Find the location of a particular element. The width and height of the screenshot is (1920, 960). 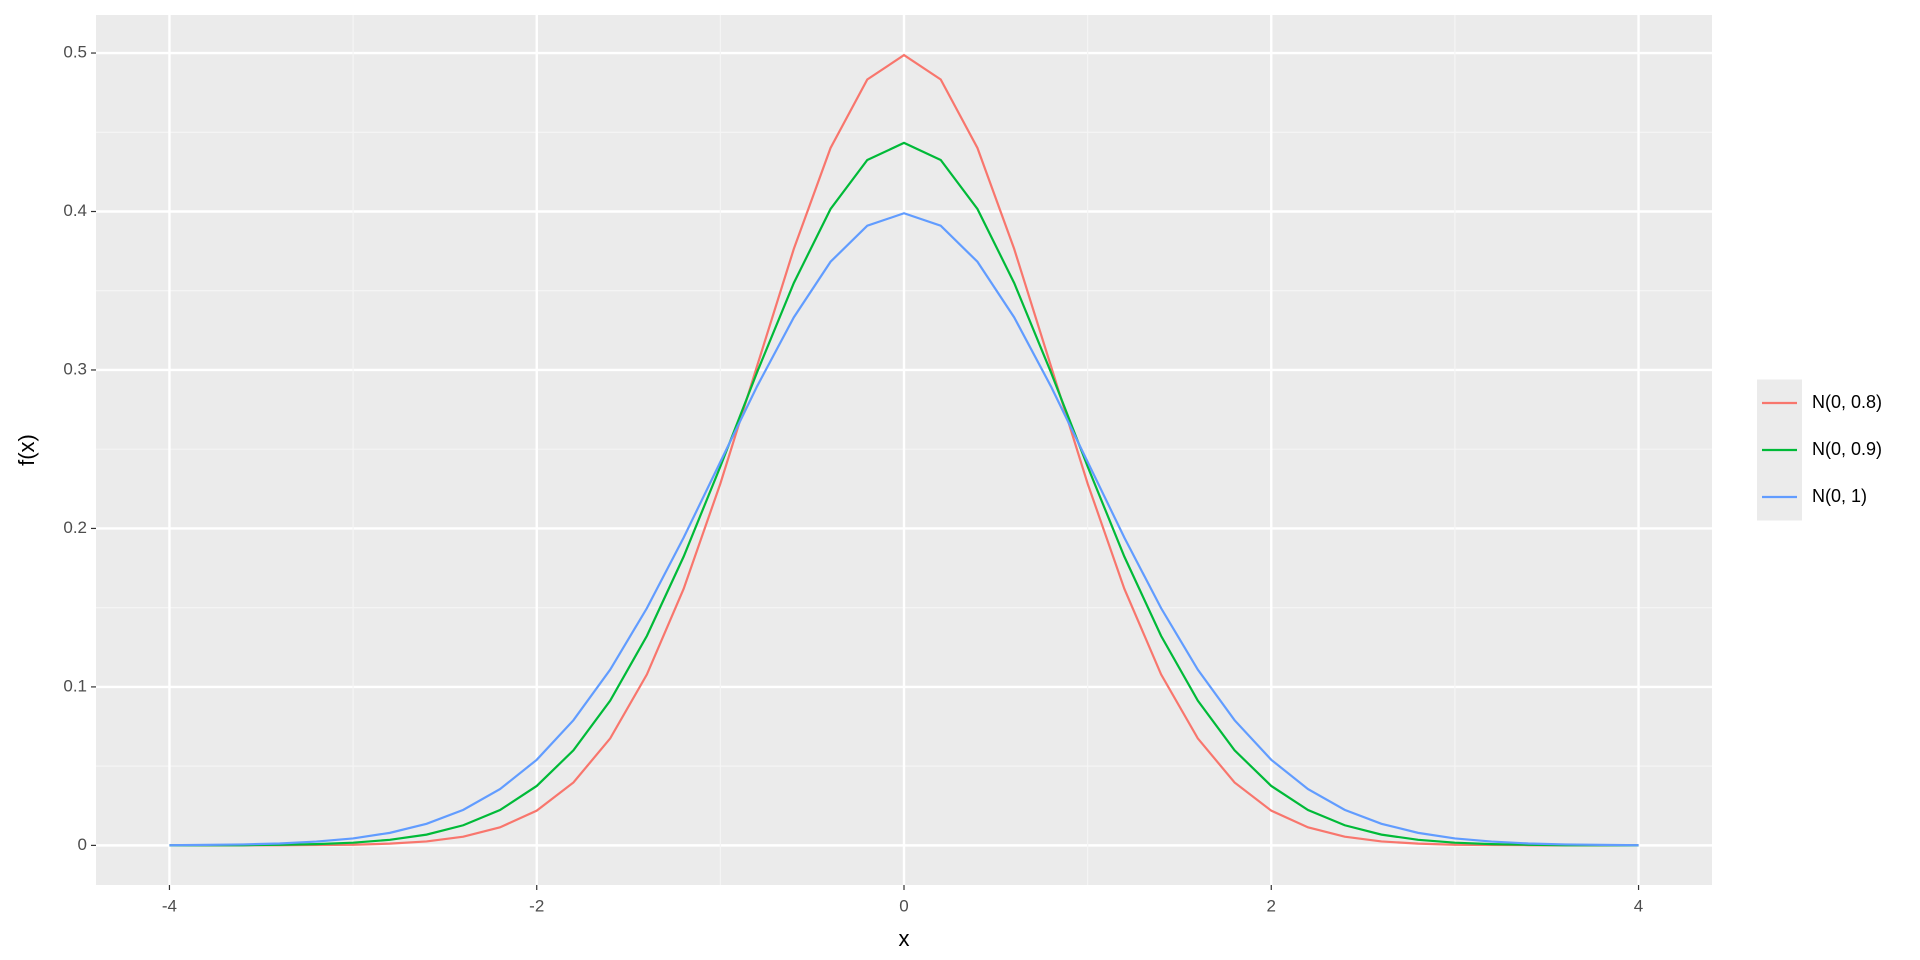

y-tick-label: 0.3 is located at coordinates (75, 368).